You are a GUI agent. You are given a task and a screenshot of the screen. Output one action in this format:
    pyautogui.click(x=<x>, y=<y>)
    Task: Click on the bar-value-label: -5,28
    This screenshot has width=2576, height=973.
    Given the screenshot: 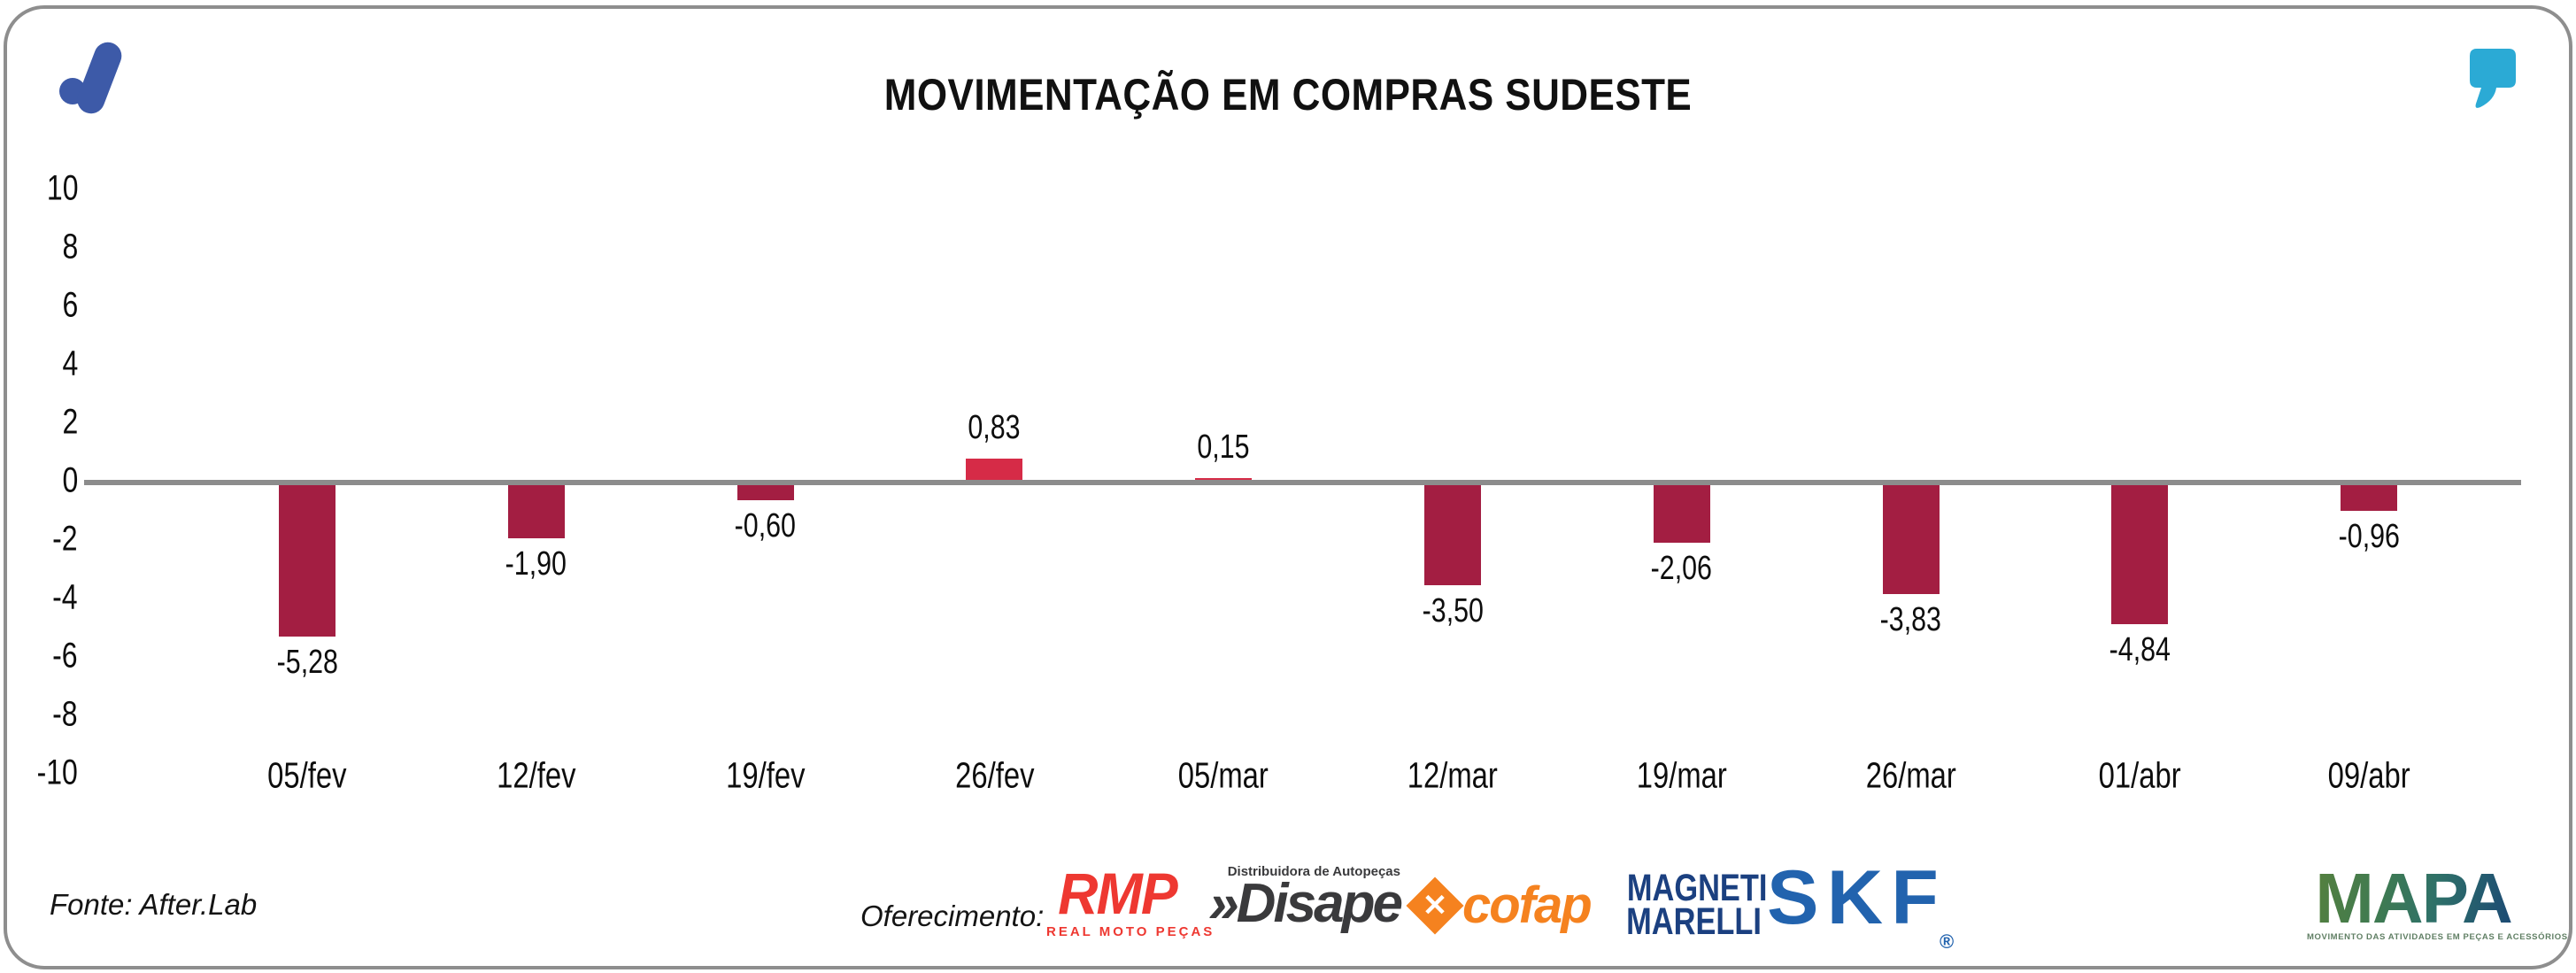 What is the action you would take?
    pyautogui.click(x=307, y=663)
    